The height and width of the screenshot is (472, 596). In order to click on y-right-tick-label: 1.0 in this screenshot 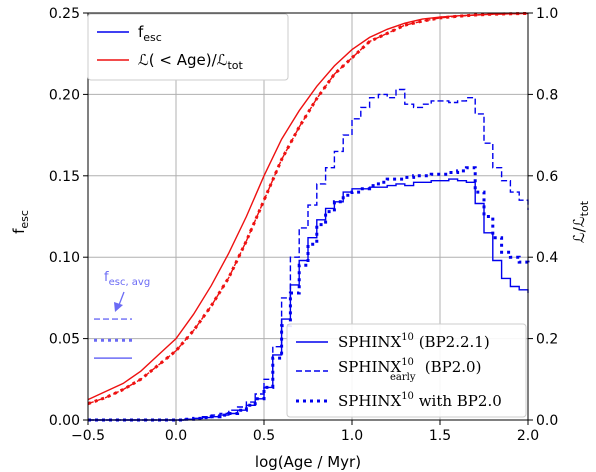, I will do `click(547, 14)`.